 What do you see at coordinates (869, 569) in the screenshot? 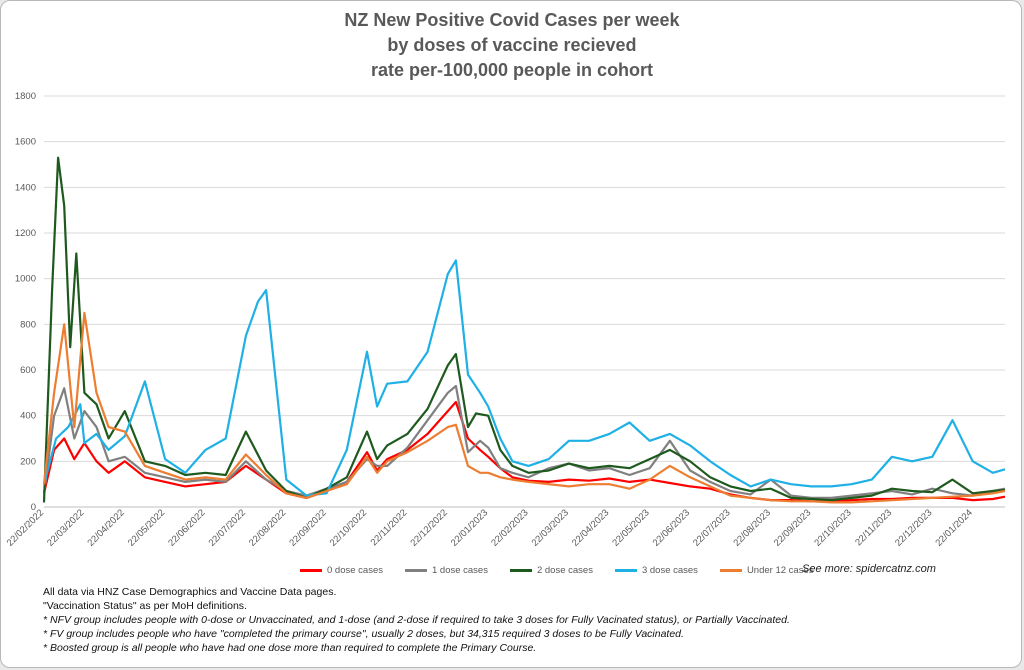
I see `see-more-link: See more: spidercatnz.com` at bounding box center [869, 569].